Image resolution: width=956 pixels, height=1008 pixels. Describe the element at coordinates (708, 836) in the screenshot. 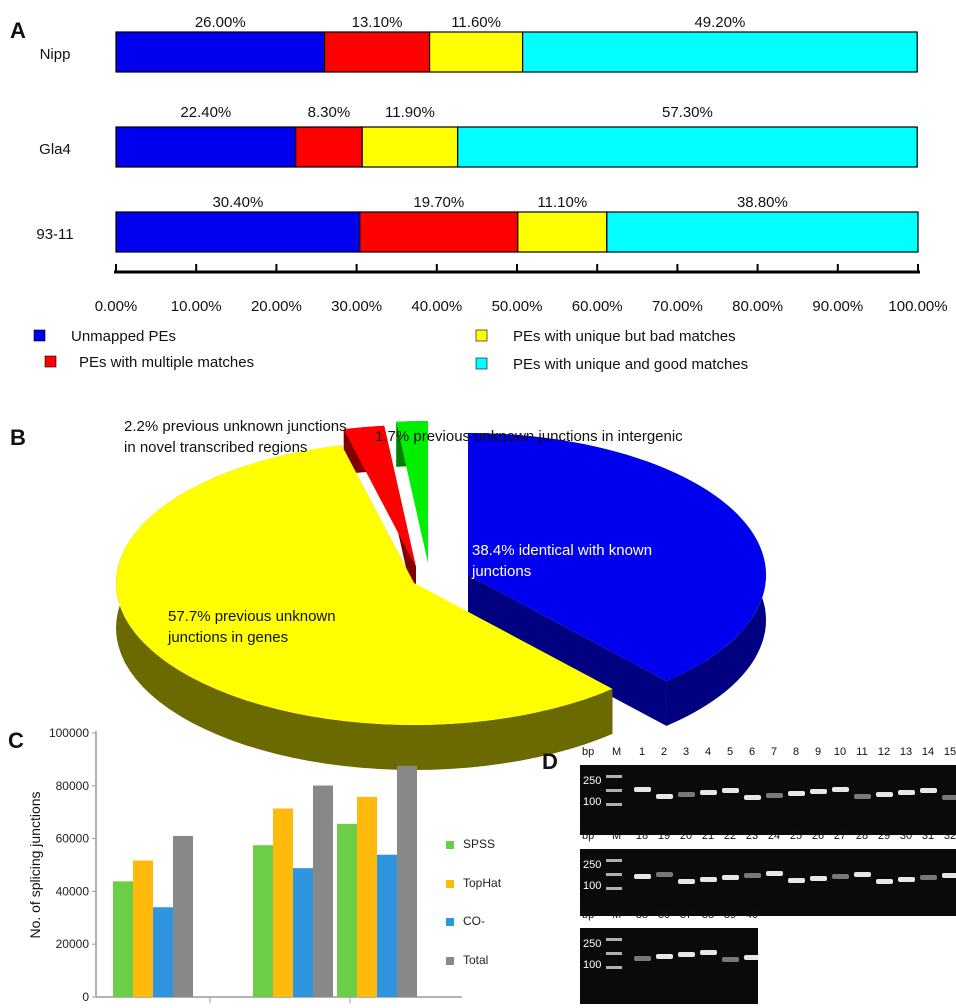

I see `gel-lane-label: 21` at that location.